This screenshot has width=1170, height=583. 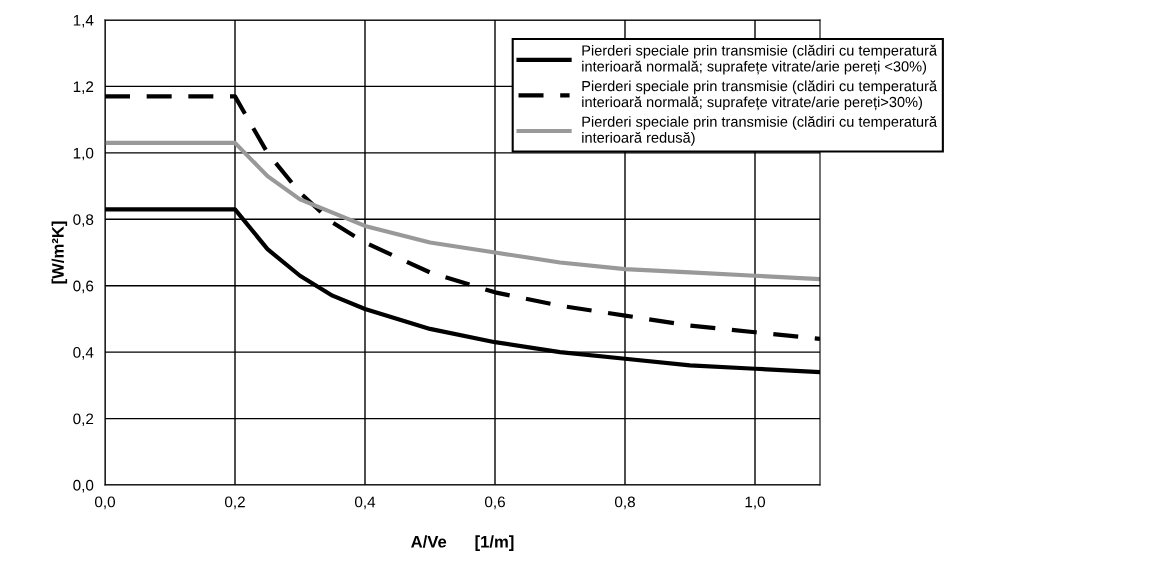 I want to click on x-tick-label: 0,2, so click(x=234, y=503).